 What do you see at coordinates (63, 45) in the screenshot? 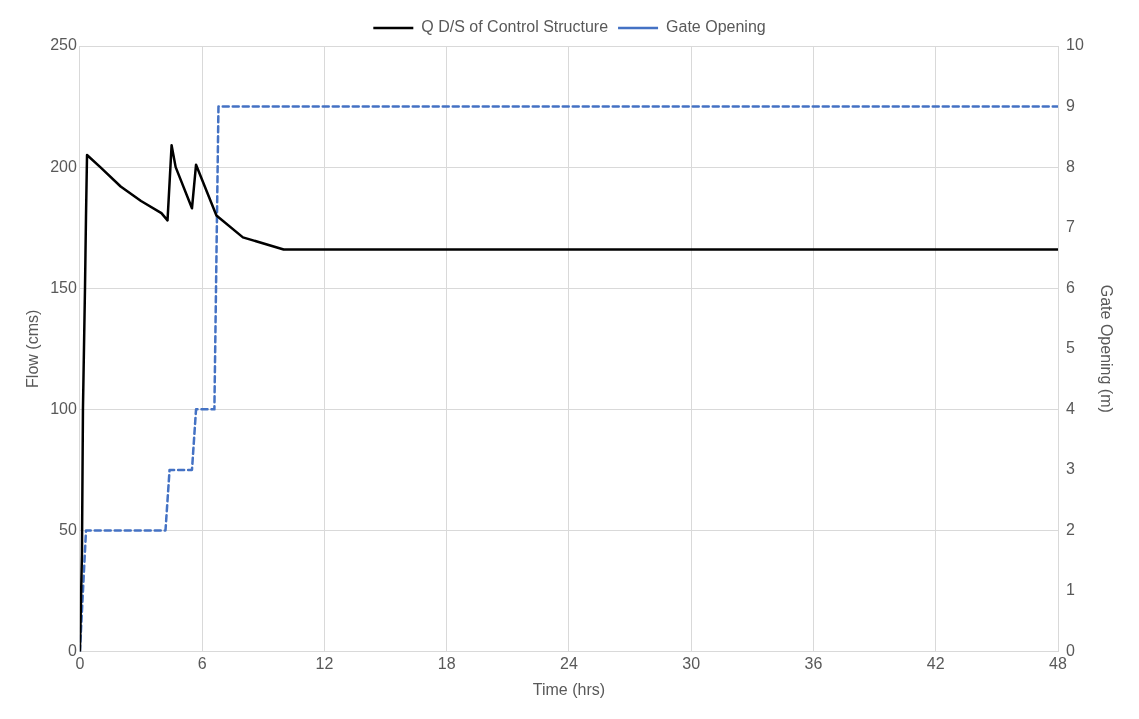
I see `y-tick-label: 250` at bounding box center [63, 45].